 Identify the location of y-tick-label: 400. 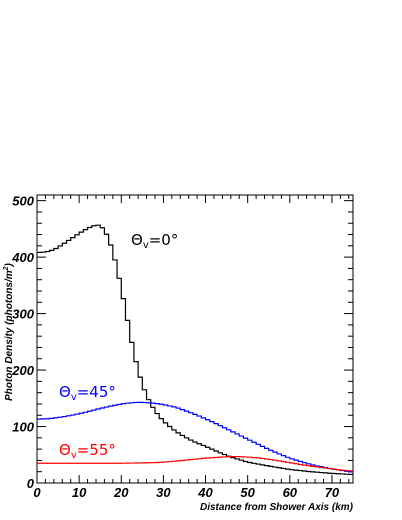
(22, 257).